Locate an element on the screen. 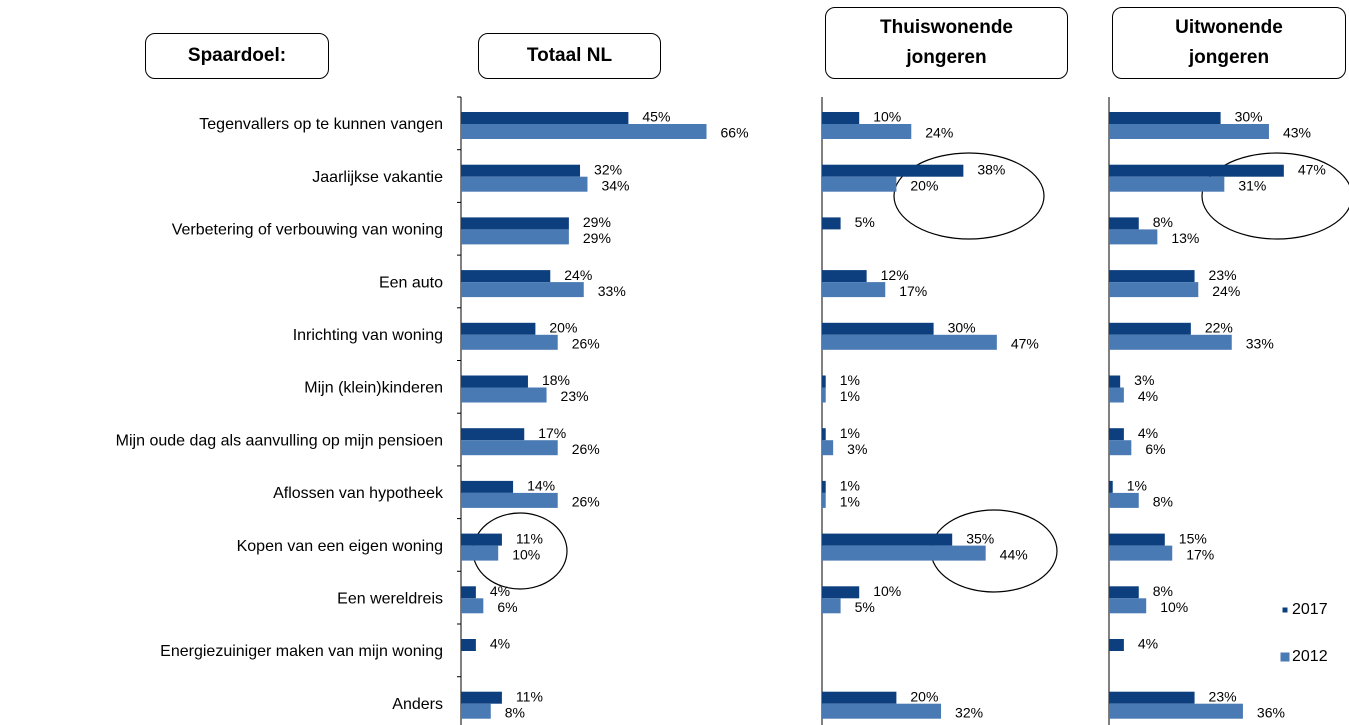  value-label: 38% is located at coordinates (991, 169).